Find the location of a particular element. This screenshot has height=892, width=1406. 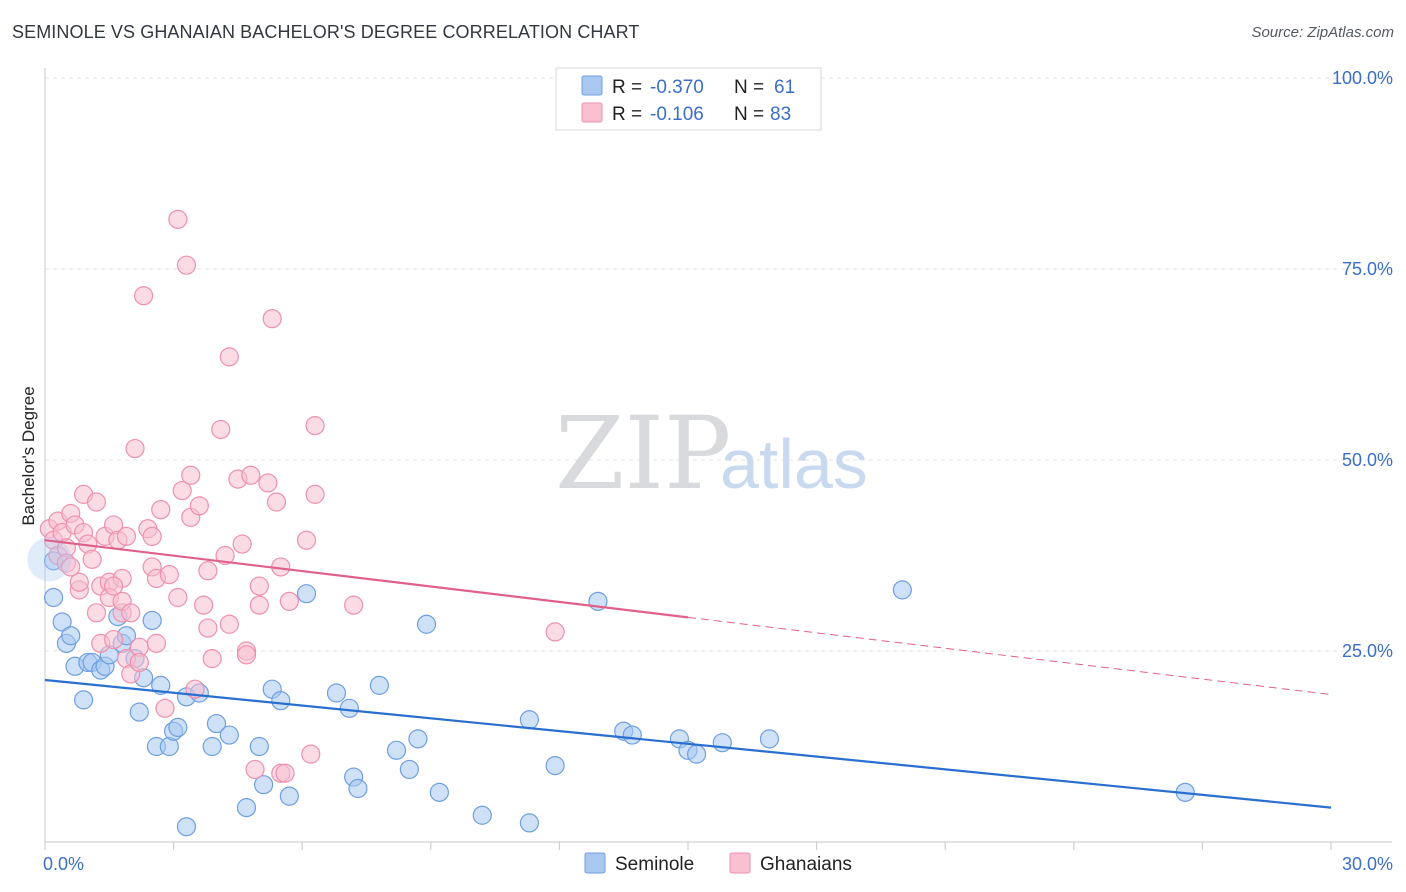

y-tick-label: 25.0% is located at coordinates (1367, 651).